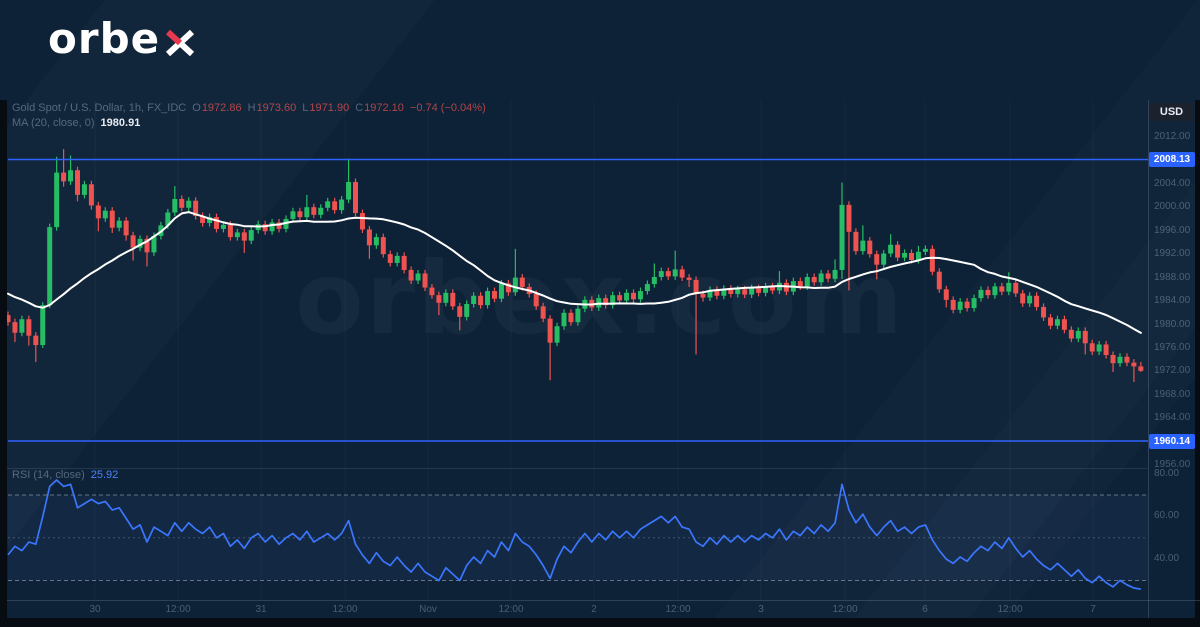 This screenshot has height=627, width=1200. I want to click on rsi-band-layer, so click(578, 537).